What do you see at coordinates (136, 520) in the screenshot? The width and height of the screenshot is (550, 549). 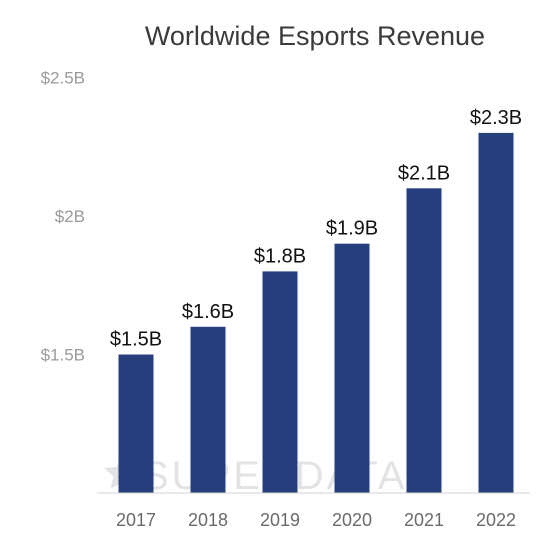 I see `x-tick-label: 2017` at bounding box center [136, 520].